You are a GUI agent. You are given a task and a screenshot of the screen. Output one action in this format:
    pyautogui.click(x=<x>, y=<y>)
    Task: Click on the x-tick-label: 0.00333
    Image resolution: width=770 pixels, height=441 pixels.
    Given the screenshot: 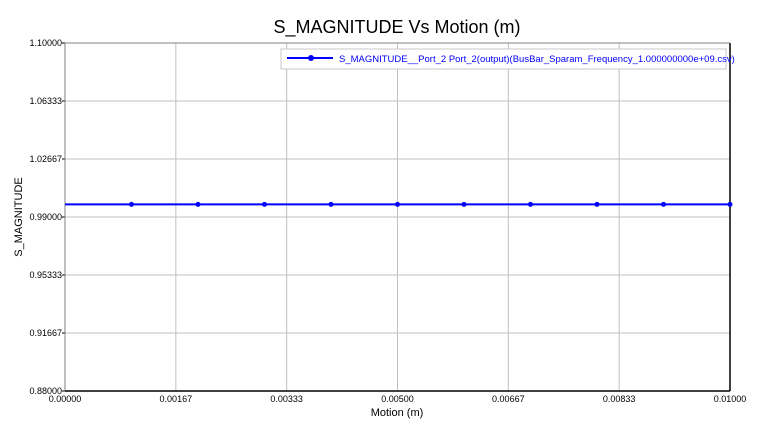 What is the action you would take?
    pyautogui.click(x=286, y=399)
    